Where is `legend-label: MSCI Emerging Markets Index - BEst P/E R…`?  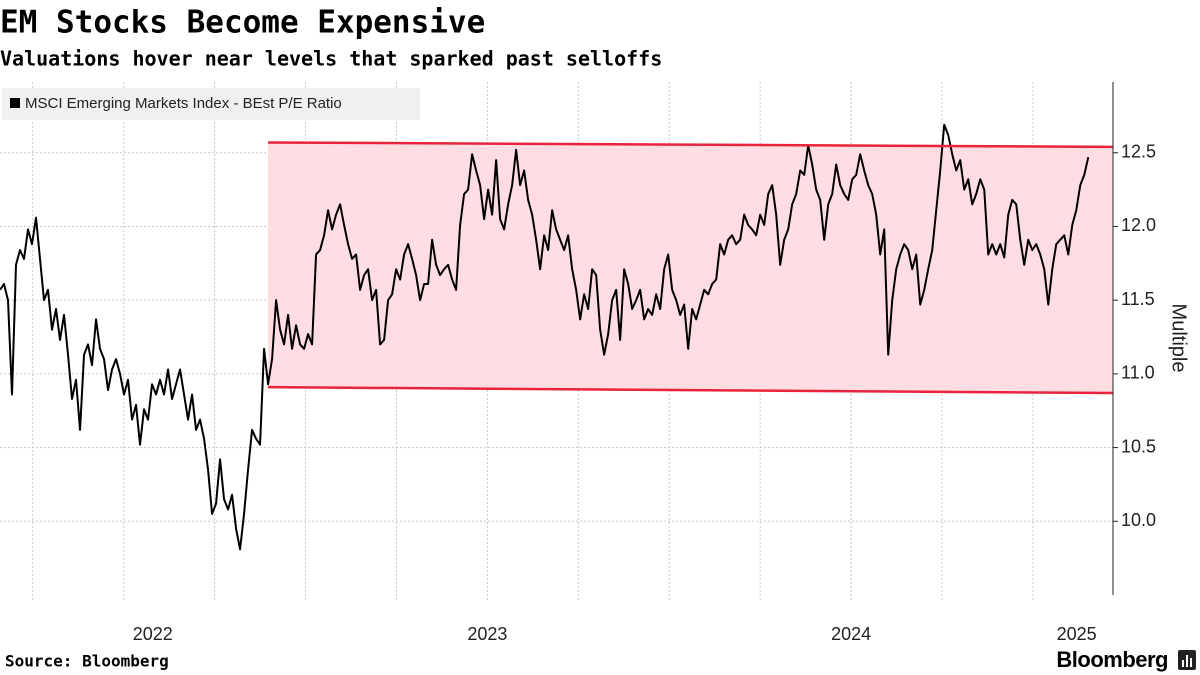 legend-label: MSCI Emerging Markets Index - BEst P/E R… is located at coordinates (183, 103).